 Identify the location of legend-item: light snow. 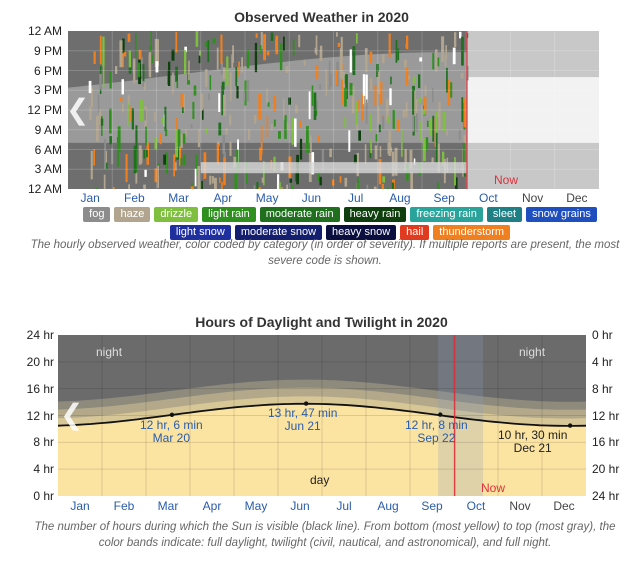
(200, 232).